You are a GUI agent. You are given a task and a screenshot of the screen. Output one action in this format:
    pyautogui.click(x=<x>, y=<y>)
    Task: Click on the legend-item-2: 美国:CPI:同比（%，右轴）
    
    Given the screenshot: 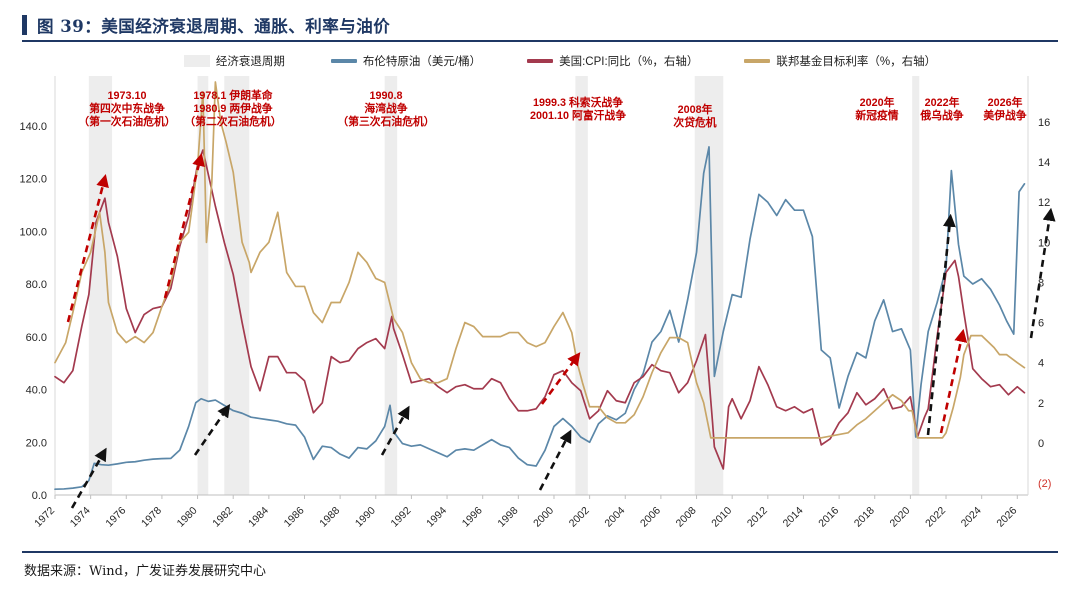 What is the action you would take?
    pyautogui.click(x=612, y=61)
    